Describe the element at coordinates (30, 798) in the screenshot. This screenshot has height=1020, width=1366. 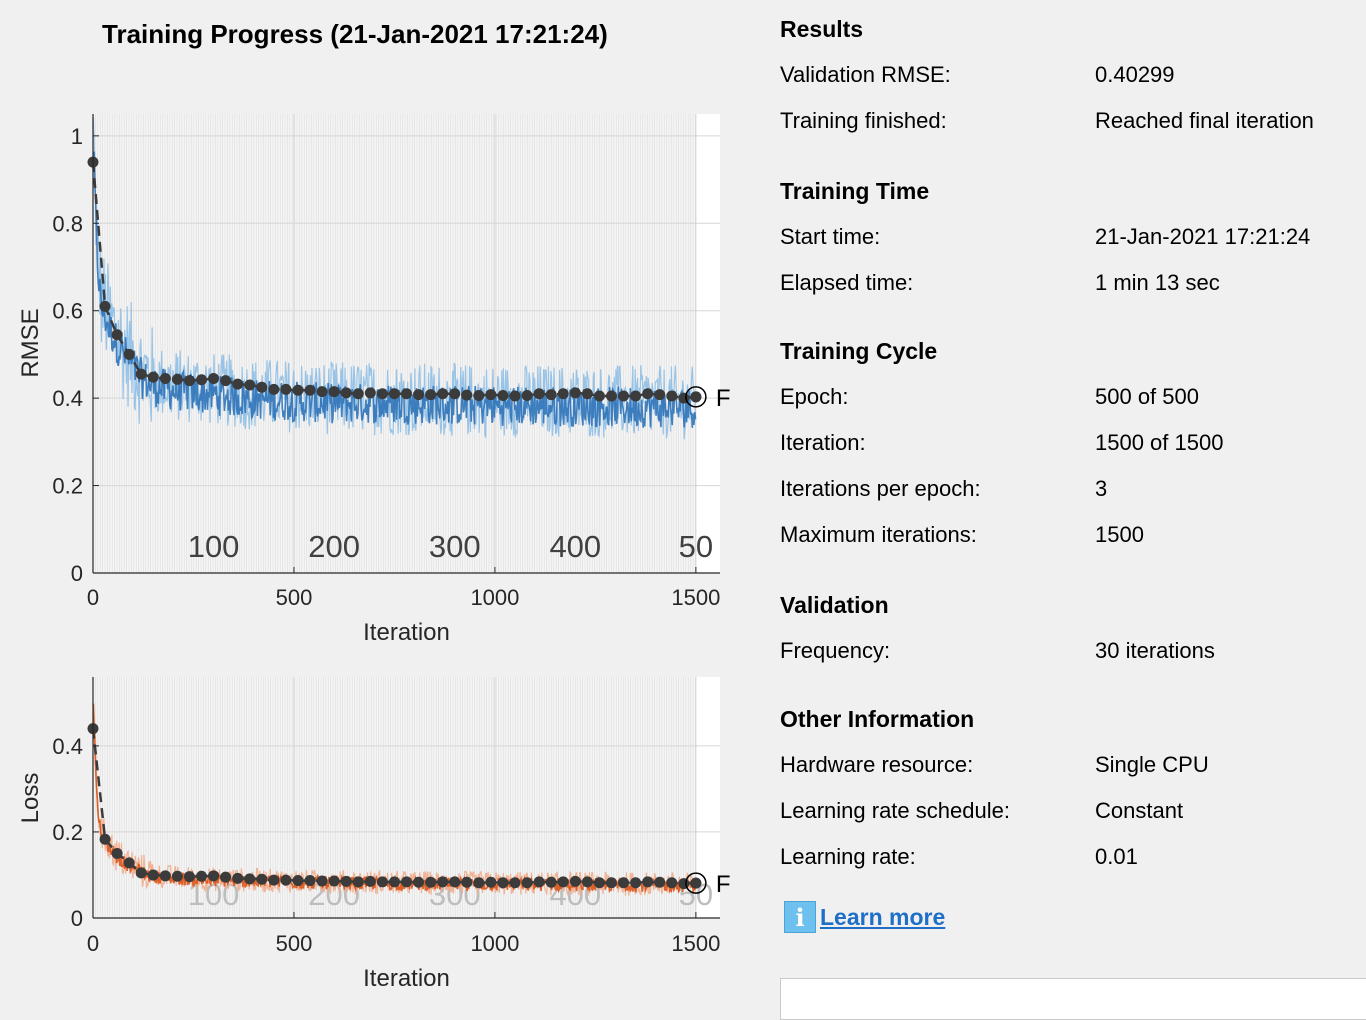
I see `loss-y-axis-label: Loss` at that location.